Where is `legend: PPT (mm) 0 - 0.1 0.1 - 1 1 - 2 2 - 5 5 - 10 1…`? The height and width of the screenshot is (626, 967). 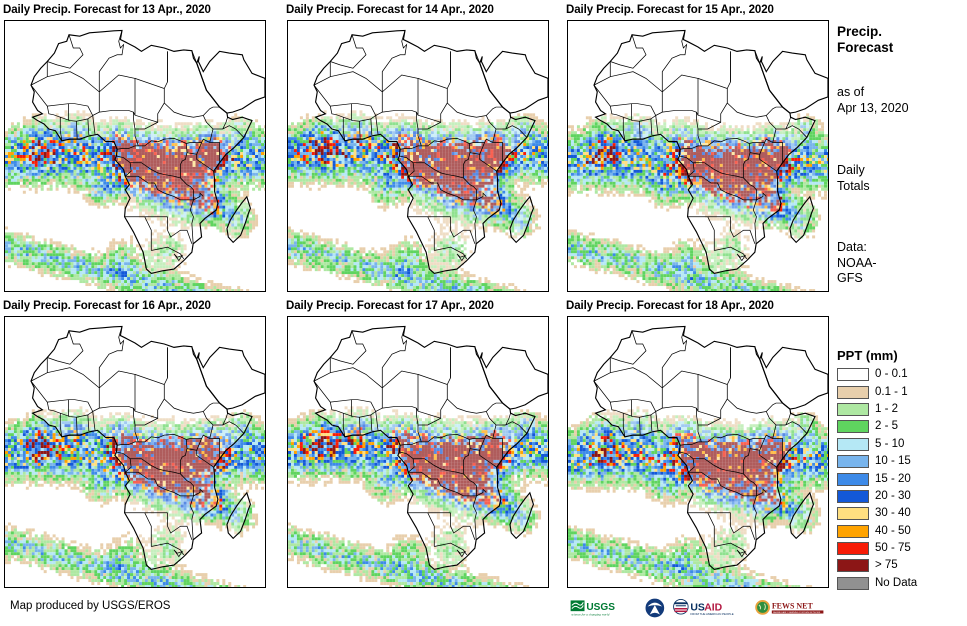 legend: PPT (mm) 0 - 0.1 0.1 - 1 1 - 2 2 - 5 5 - 10 1… is located at coordinates (899, 470).